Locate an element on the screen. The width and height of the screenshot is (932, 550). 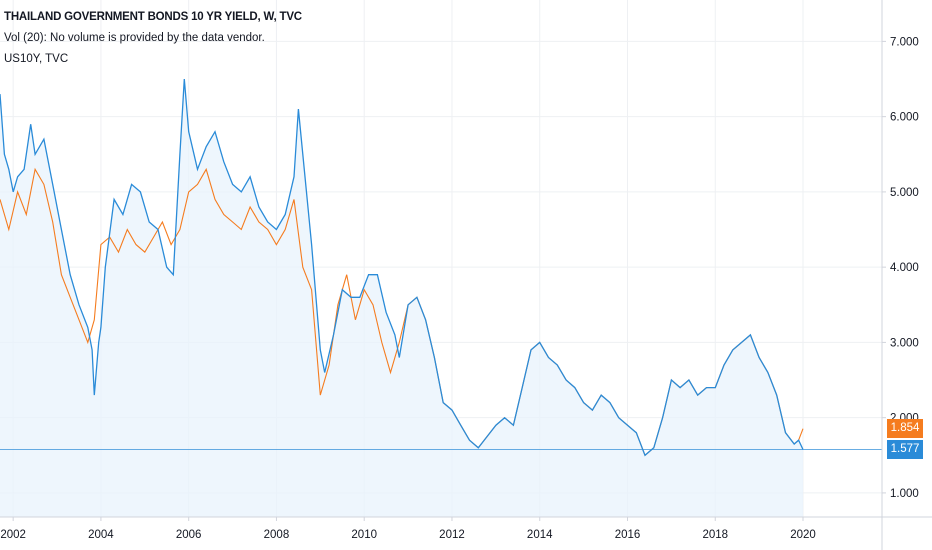
time-tick-label-7: 2016 is located at coordinates (628, 535).